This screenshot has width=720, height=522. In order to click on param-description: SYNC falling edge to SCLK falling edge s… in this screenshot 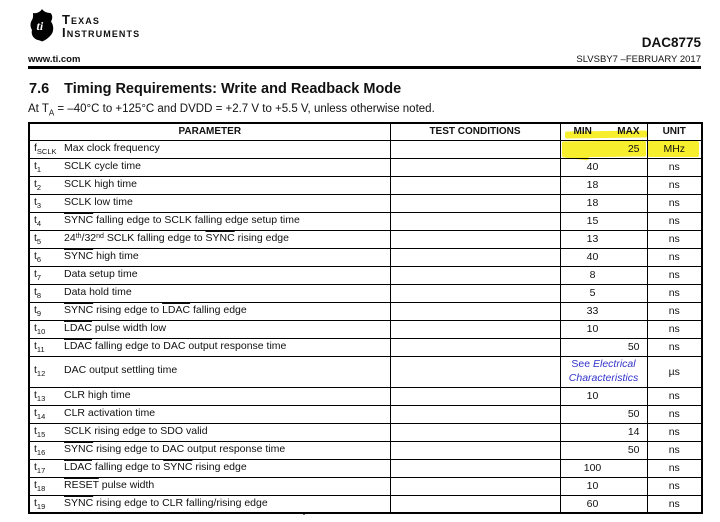, I will do `click(182, 219)`.